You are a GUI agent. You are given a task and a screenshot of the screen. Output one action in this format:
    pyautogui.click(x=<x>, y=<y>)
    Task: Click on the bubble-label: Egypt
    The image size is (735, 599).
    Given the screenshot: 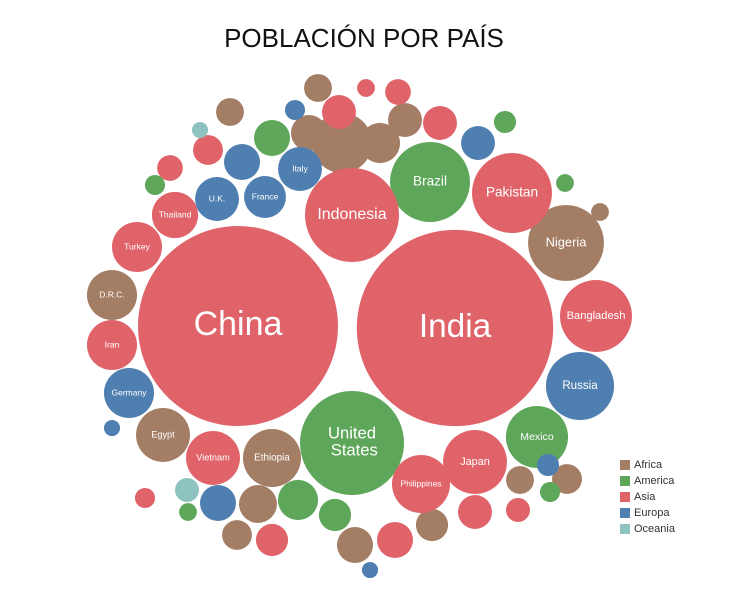 What is the action you would take?
    pyautogui.click(x=163, y=434)
    